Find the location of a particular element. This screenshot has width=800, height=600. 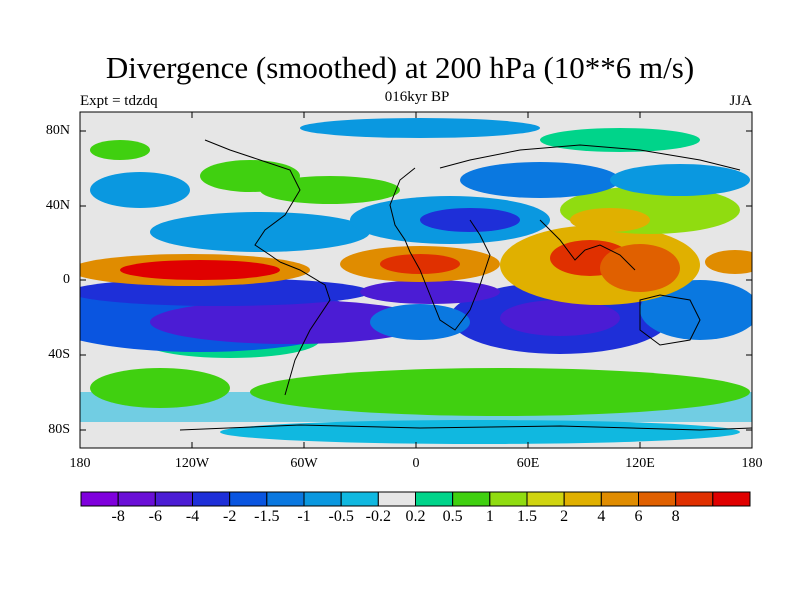

colorbar-label: 1 is located at coordinates (489, 516).